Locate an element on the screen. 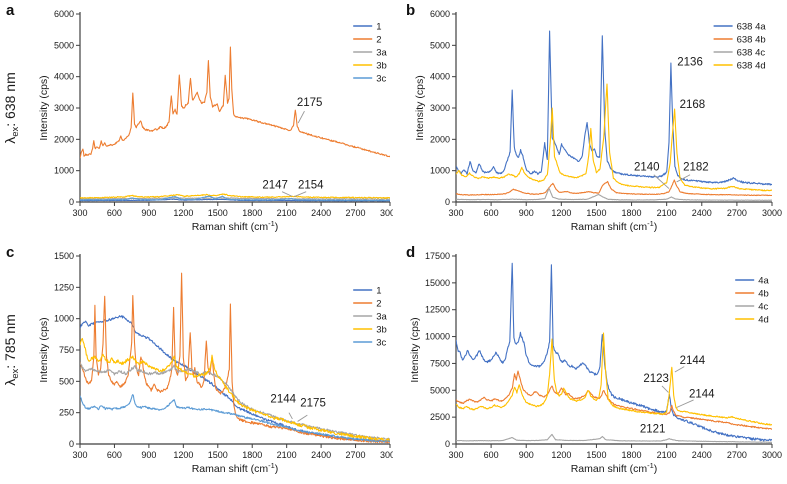  panel-label-a: a is located at coordinates (10, 10).